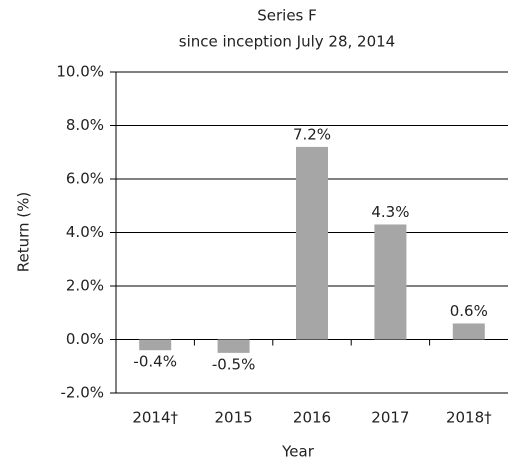  I want to click on y-tick-label: 2.0%, so click(85, 286).